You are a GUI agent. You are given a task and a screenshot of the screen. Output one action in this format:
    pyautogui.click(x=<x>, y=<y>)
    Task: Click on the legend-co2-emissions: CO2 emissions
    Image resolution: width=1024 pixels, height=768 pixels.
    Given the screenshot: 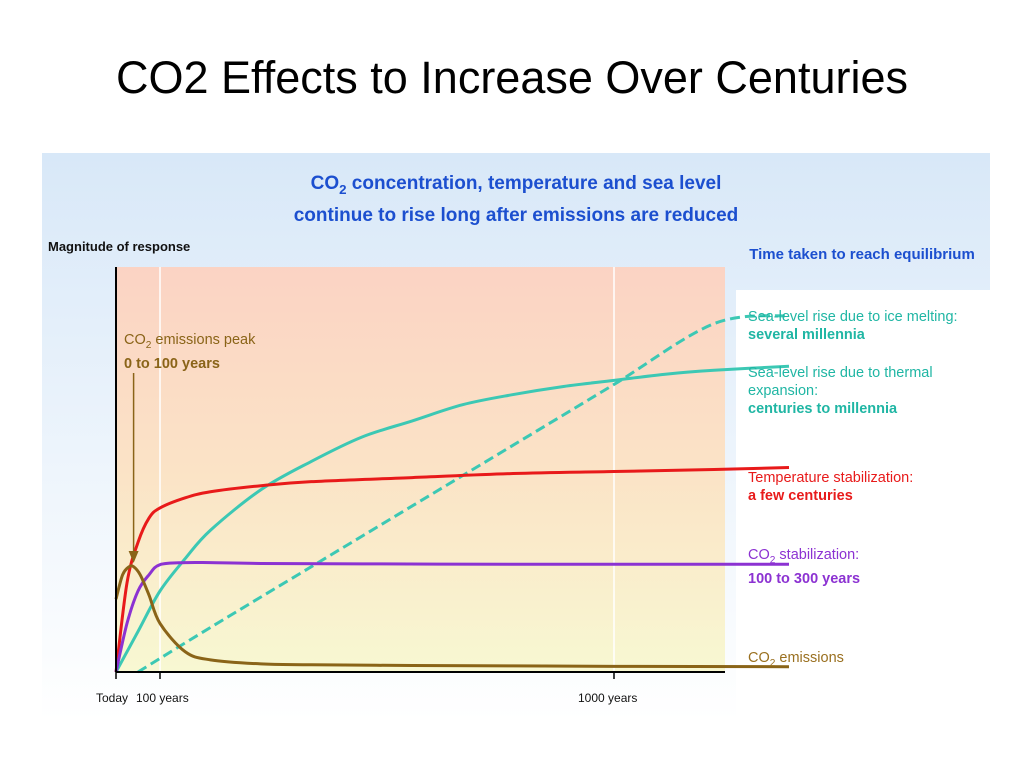 What is the action you would take?
    pyautogui.click(x=796, y=659)
    